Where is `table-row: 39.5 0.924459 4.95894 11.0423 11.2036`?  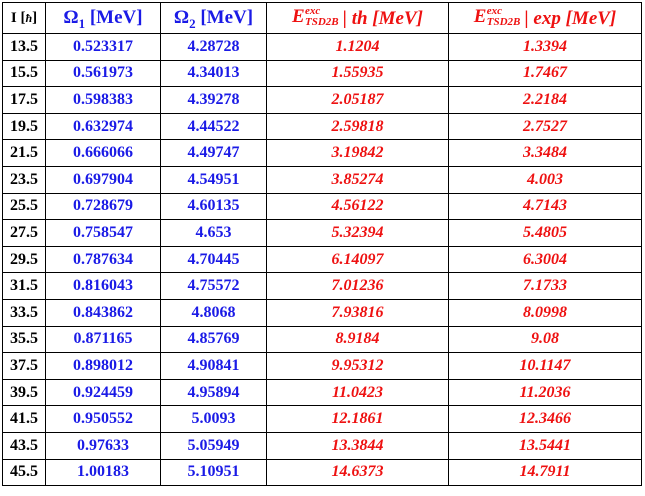
table-row: 39.5 0.924459 4.95894 11.0423 11.2036 is located at coordinates (322, 392).